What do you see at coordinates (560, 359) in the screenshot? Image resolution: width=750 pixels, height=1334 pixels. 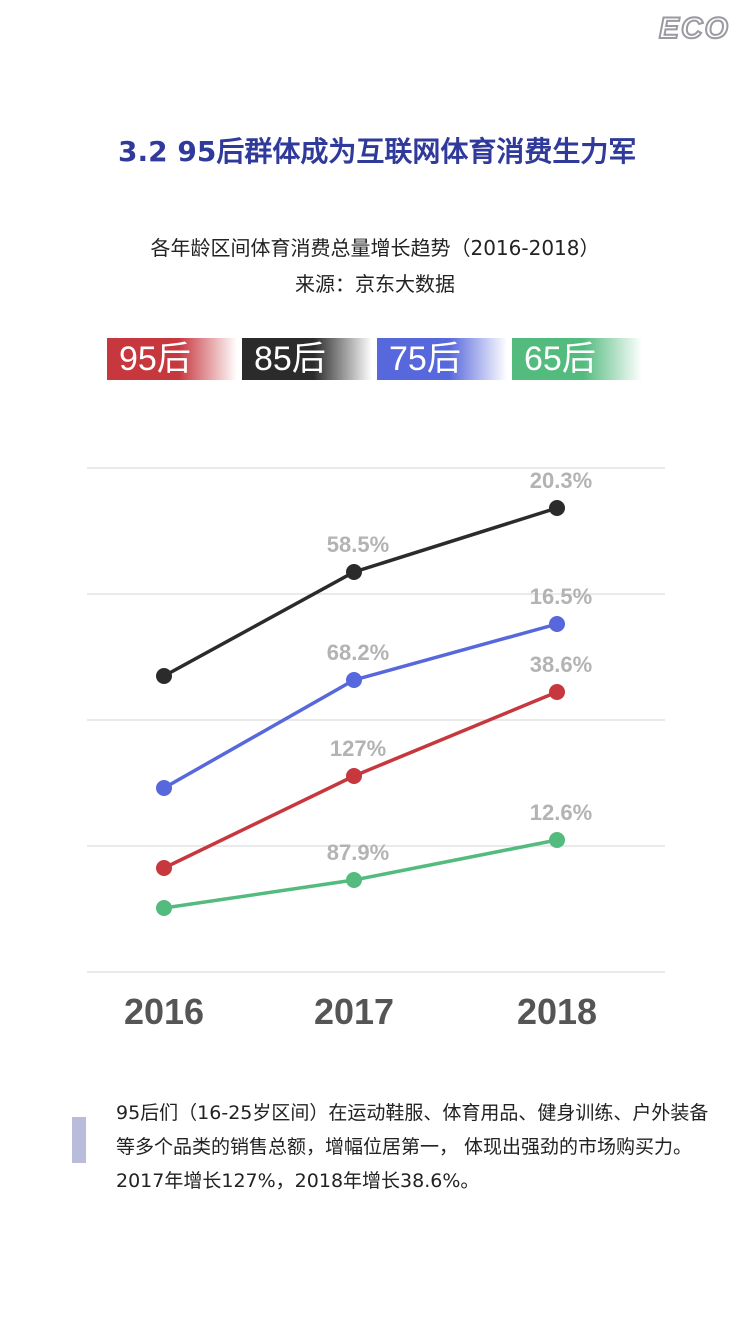 I see `legend-label-65: 65后` at bounding box center [560, 359].